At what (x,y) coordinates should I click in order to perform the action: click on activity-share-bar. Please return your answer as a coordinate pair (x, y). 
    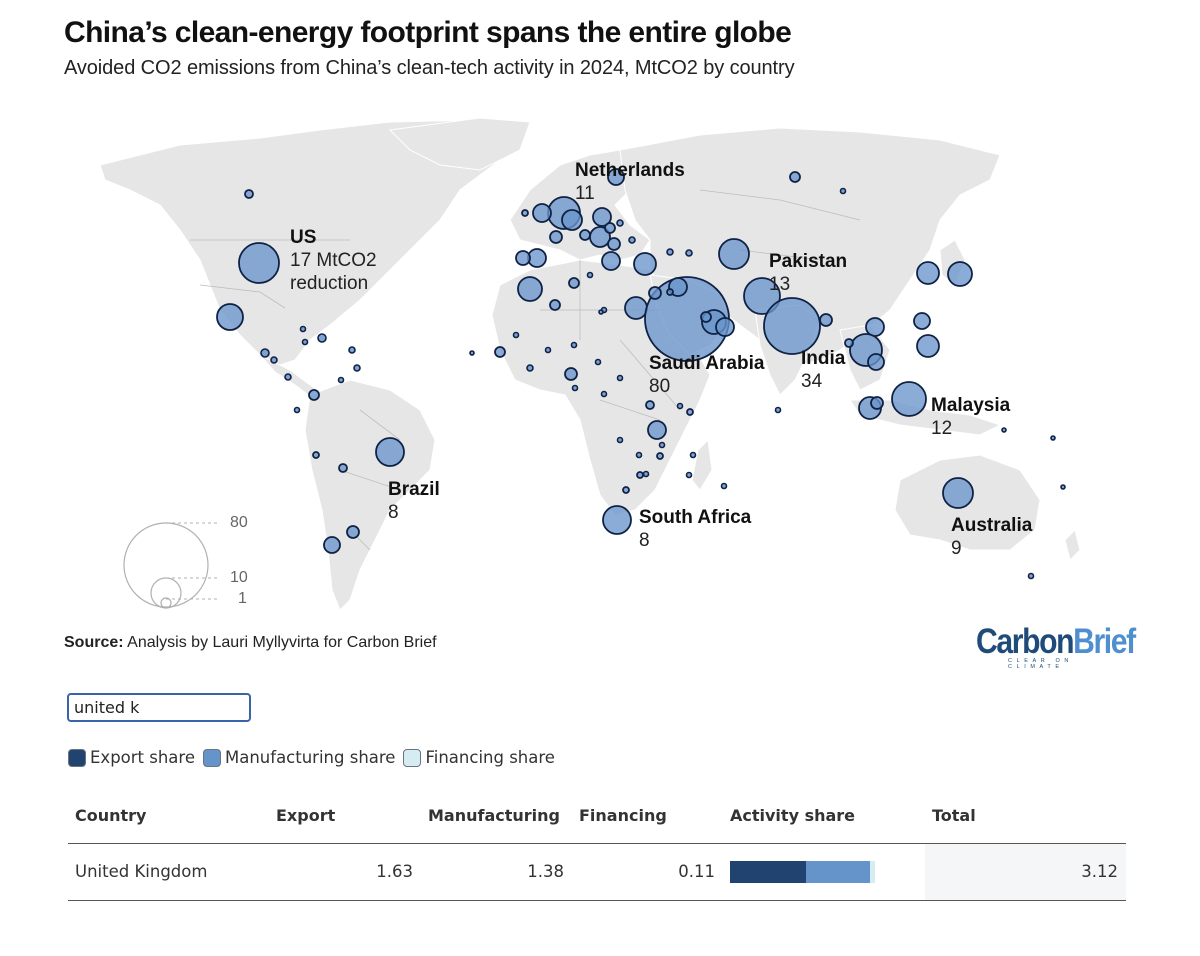
    Looking at the image, I should click on (802, 872).